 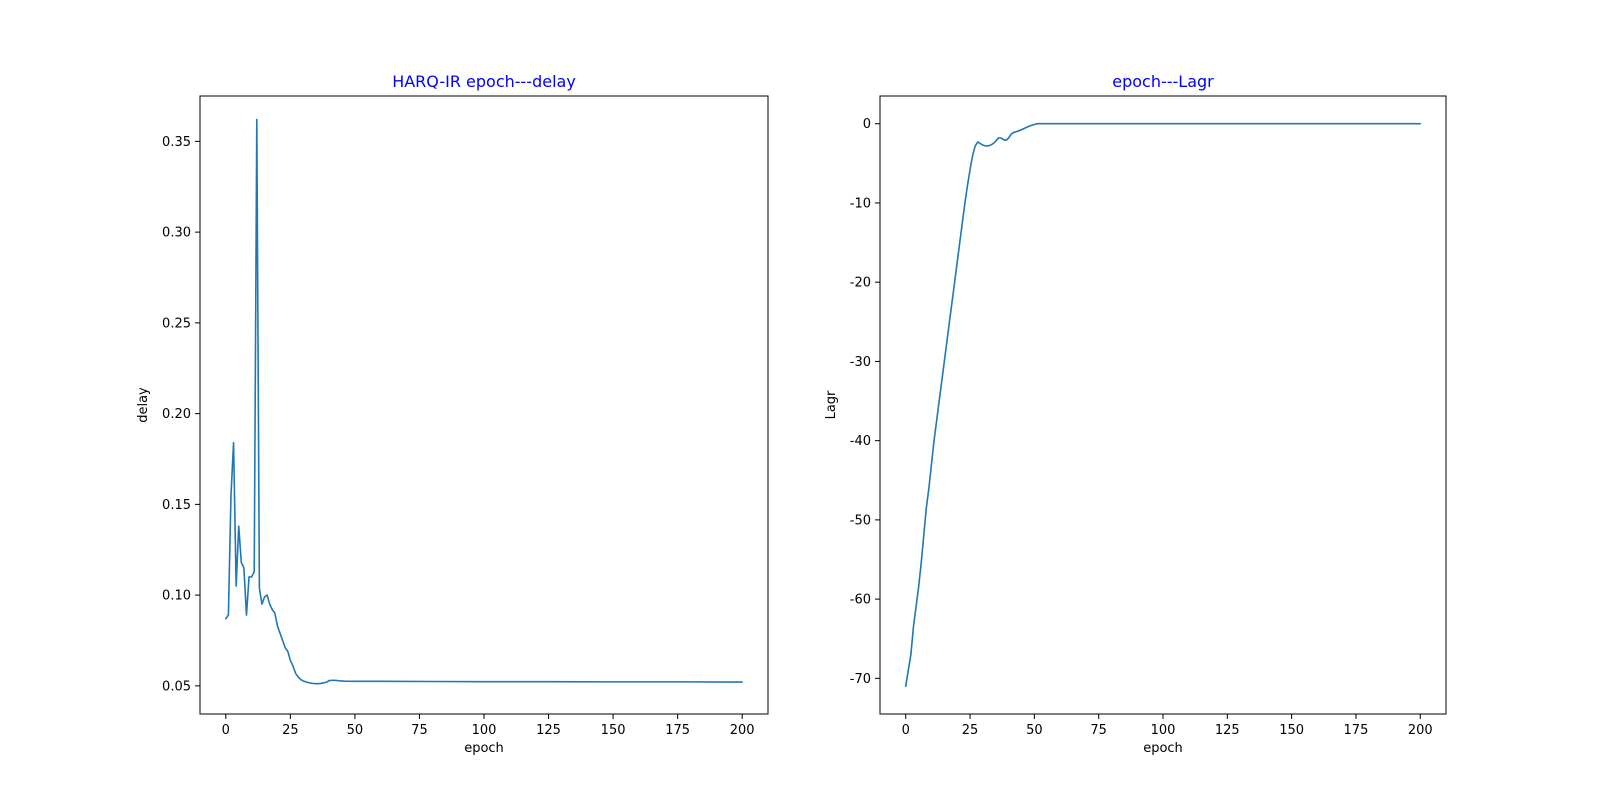 I want to click on y-tick-label: 0.20, so click(x=176, y=414).